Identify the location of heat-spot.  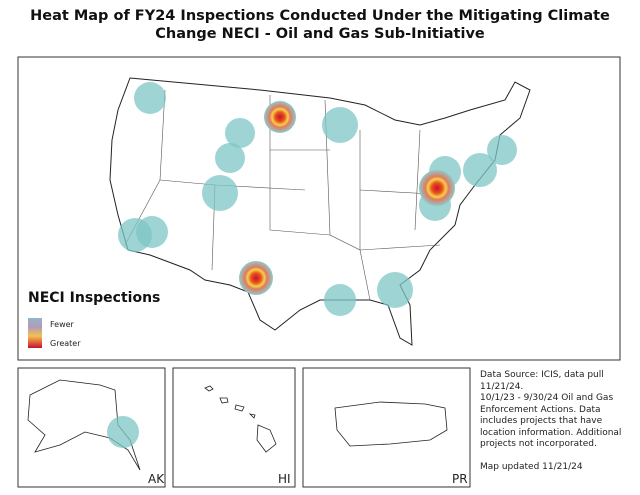
(123, 432).